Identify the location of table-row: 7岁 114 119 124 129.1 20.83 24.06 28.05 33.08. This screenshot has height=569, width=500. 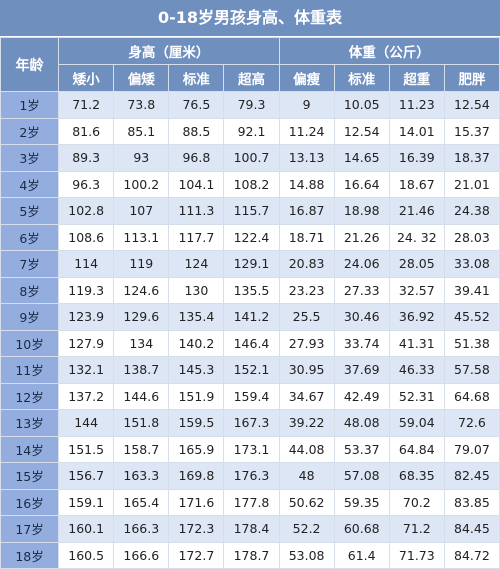
(250, 264).